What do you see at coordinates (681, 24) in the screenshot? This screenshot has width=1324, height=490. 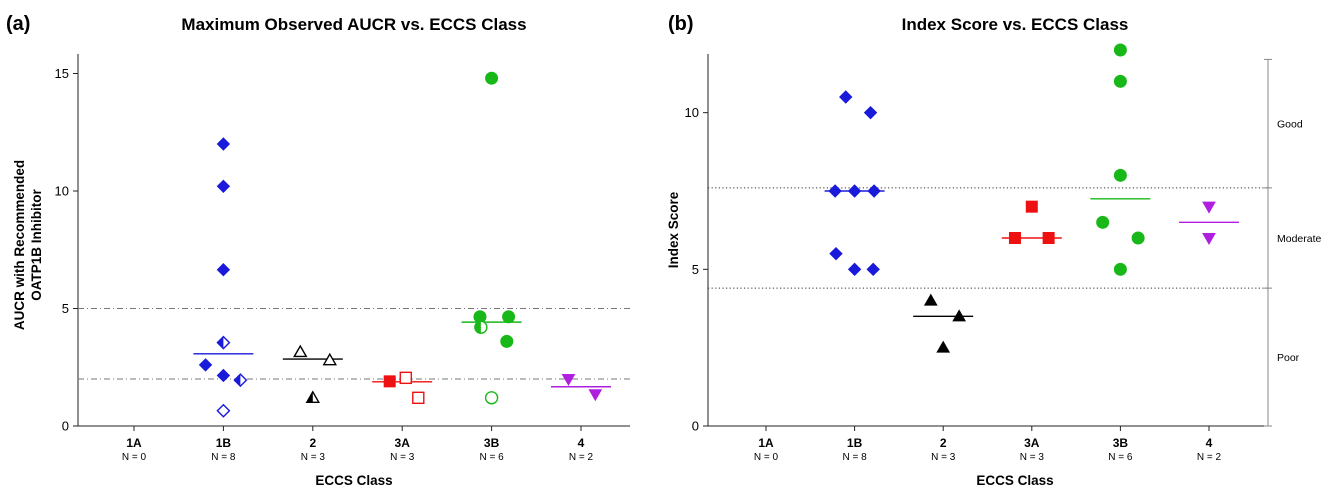 I see `panel-b-label: (b)` at bounding box center [681, 24].